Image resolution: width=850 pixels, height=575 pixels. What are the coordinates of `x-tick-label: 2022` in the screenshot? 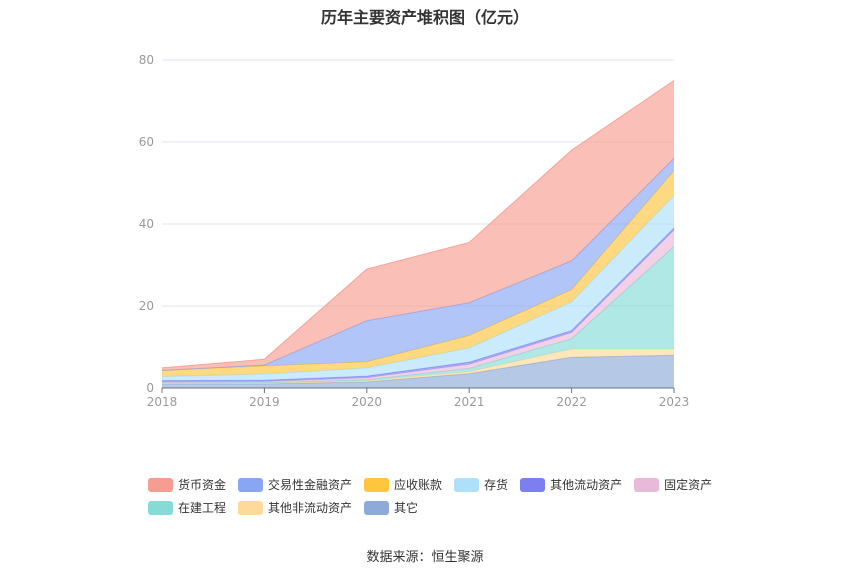 It's located at (571, 402).